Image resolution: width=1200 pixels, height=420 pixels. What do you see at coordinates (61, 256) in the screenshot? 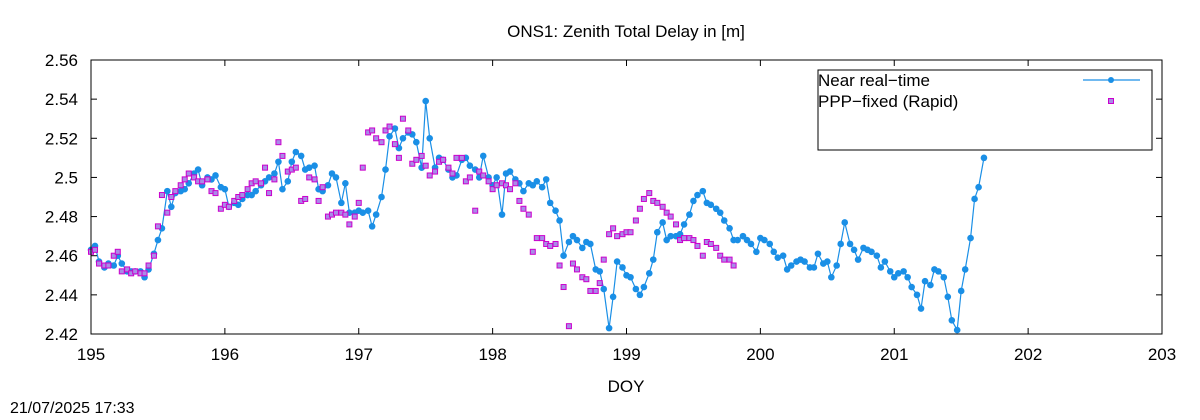
I see `y-tick-label-2: 2.46` at bounding box center [61, 256].